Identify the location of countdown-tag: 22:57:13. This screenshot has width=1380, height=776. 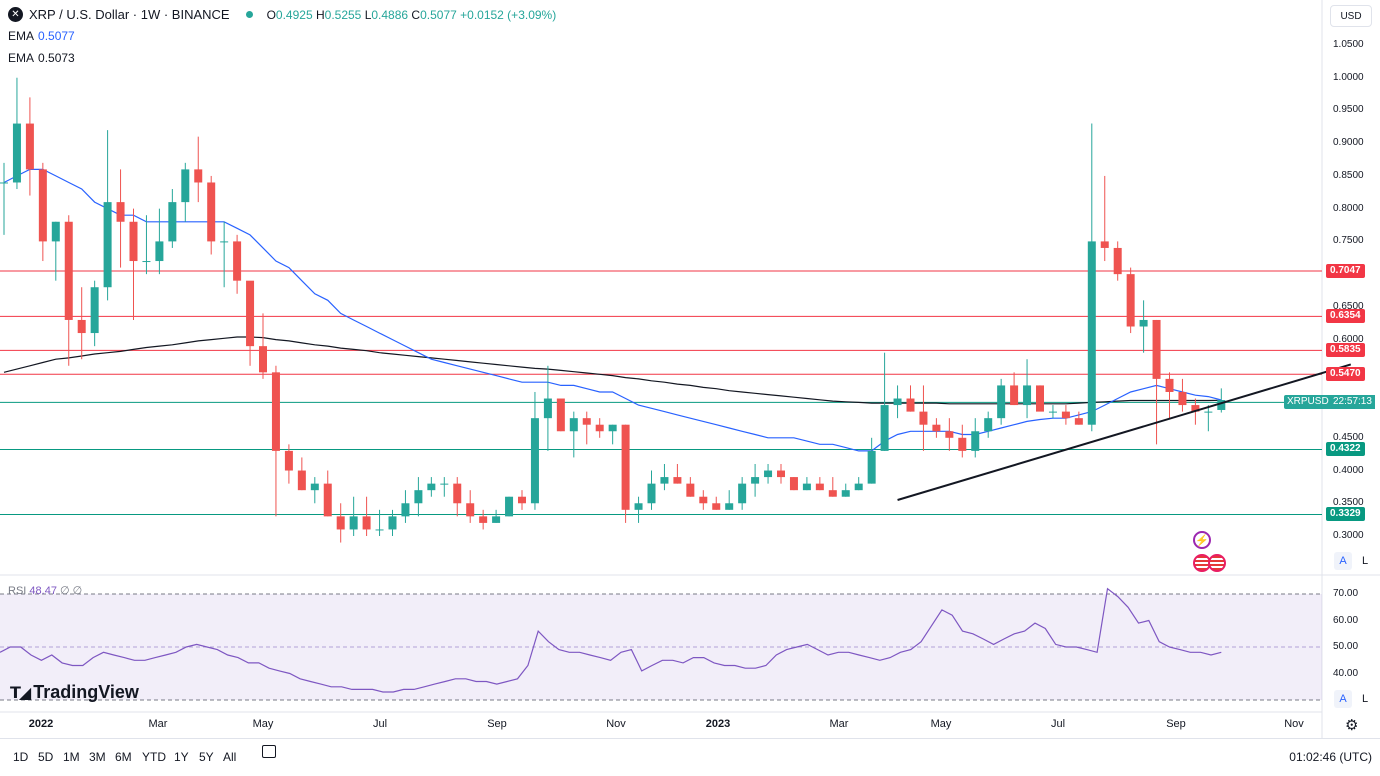
(1352, 402).